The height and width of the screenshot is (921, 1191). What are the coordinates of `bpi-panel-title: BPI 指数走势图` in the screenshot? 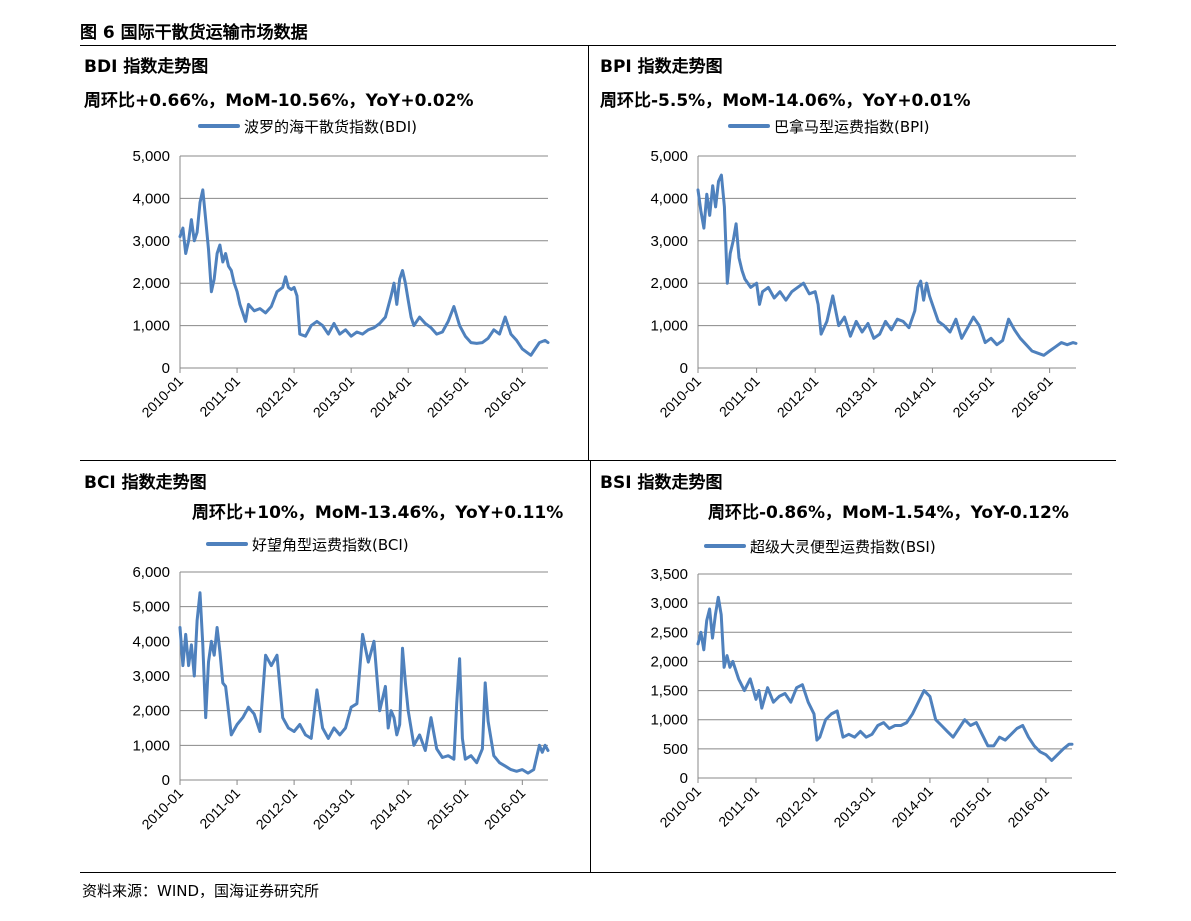 It's located at (661, 67).